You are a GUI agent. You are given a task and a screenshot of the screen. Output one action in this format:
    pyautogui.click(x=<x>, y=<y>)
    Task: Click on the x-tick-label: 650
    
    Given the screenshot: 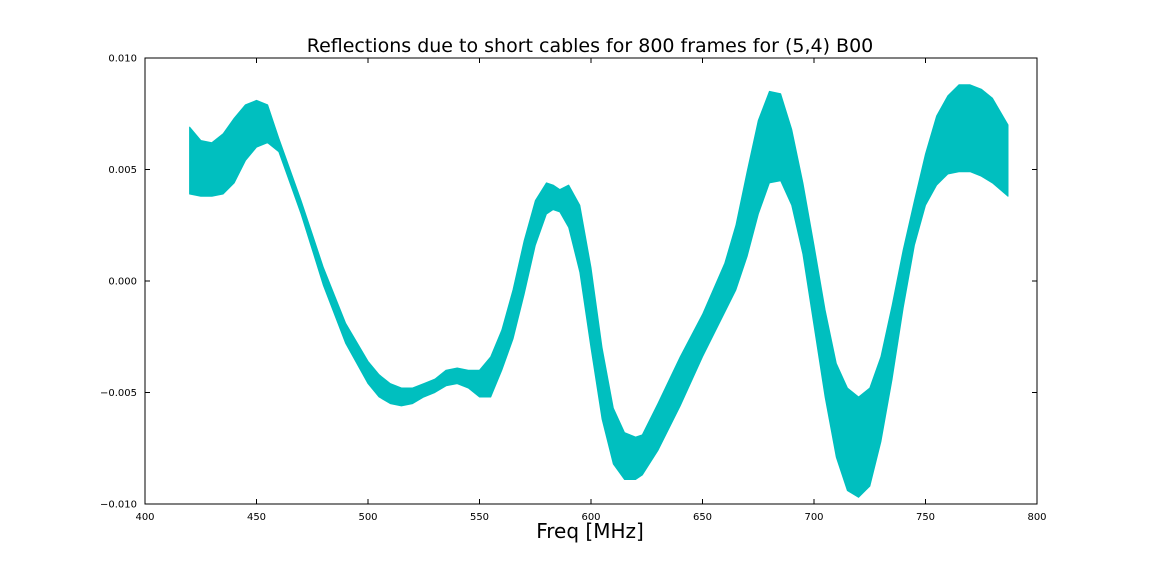 What is the action you would take?
    pyautogui.click(x=702, y=517)
    